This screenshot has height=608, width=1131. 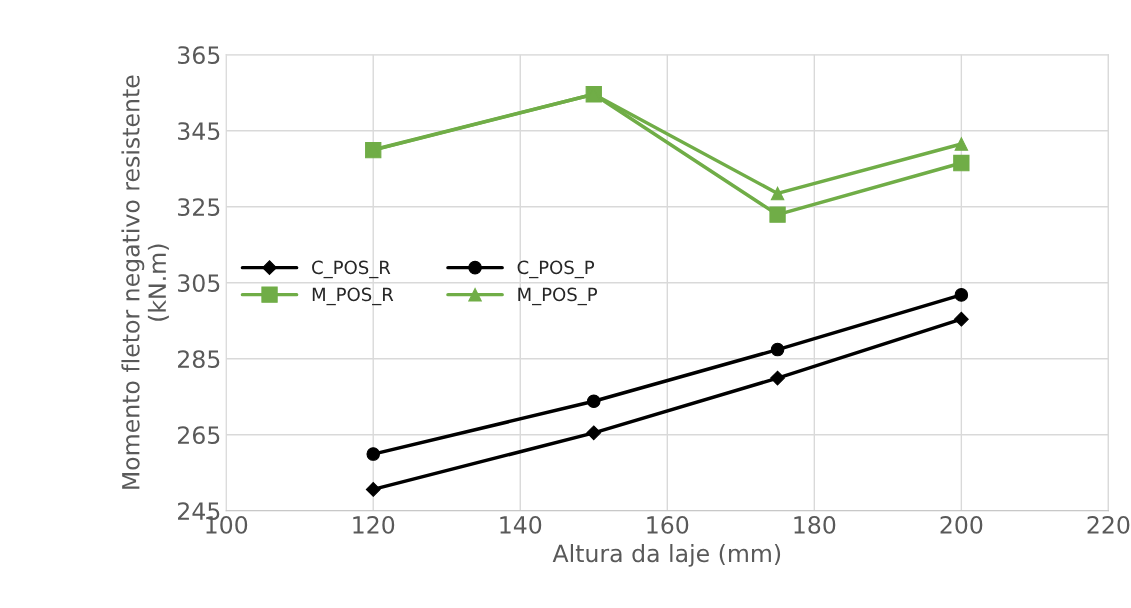 What do you see at coordinates (199, 283) in the screenshot?
I see `y-tick-label: 305` at bounding box center [199, 283].